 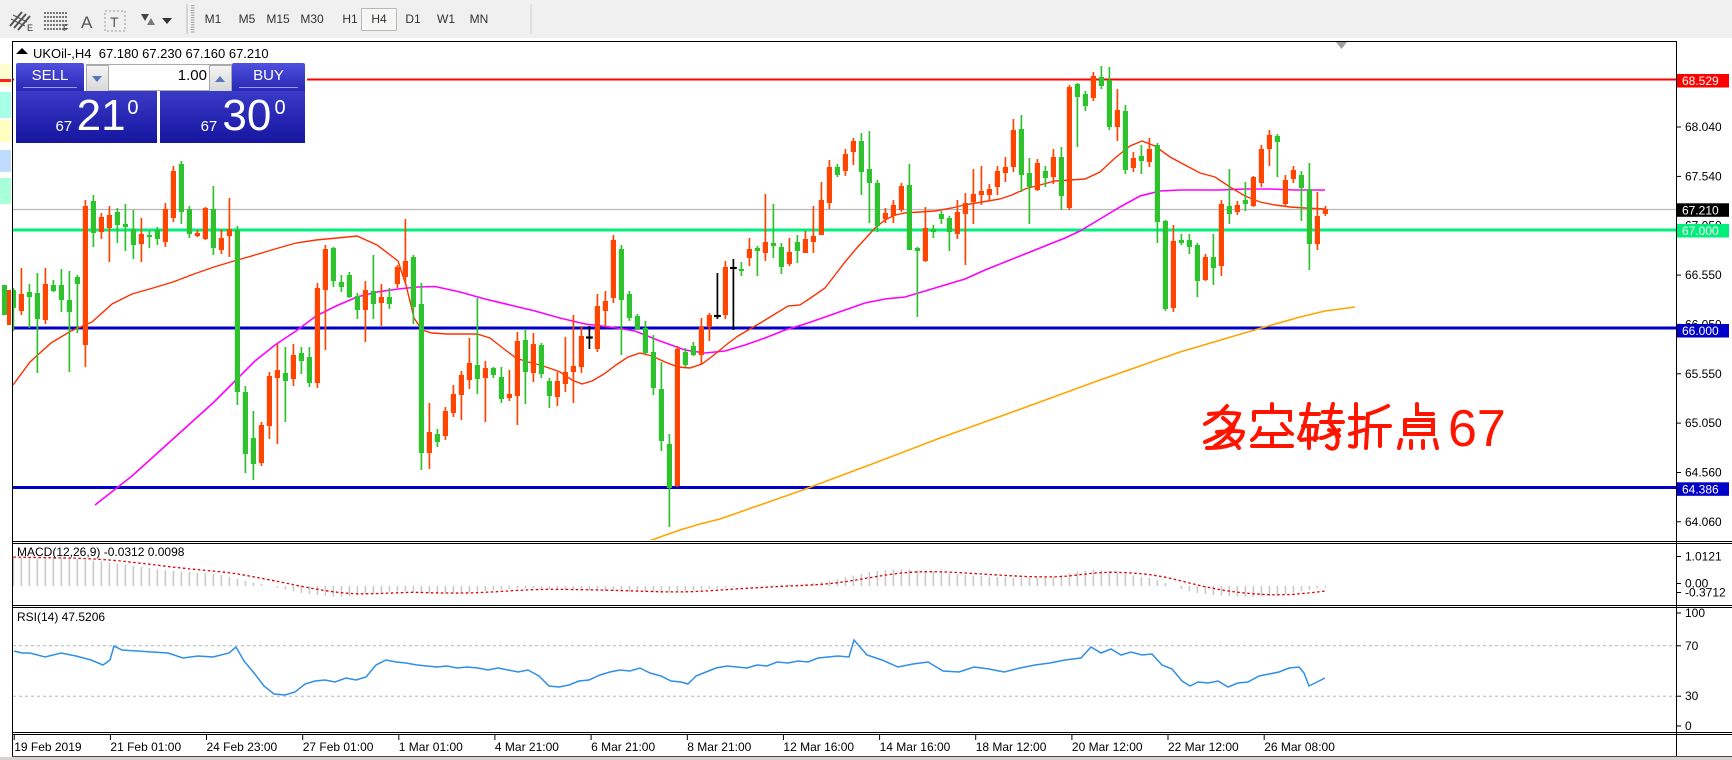 What do you see at coordinates (1703, 176) in the screenshot?
I see `svg-text: 67.540` at bounding box center [1703, 176].